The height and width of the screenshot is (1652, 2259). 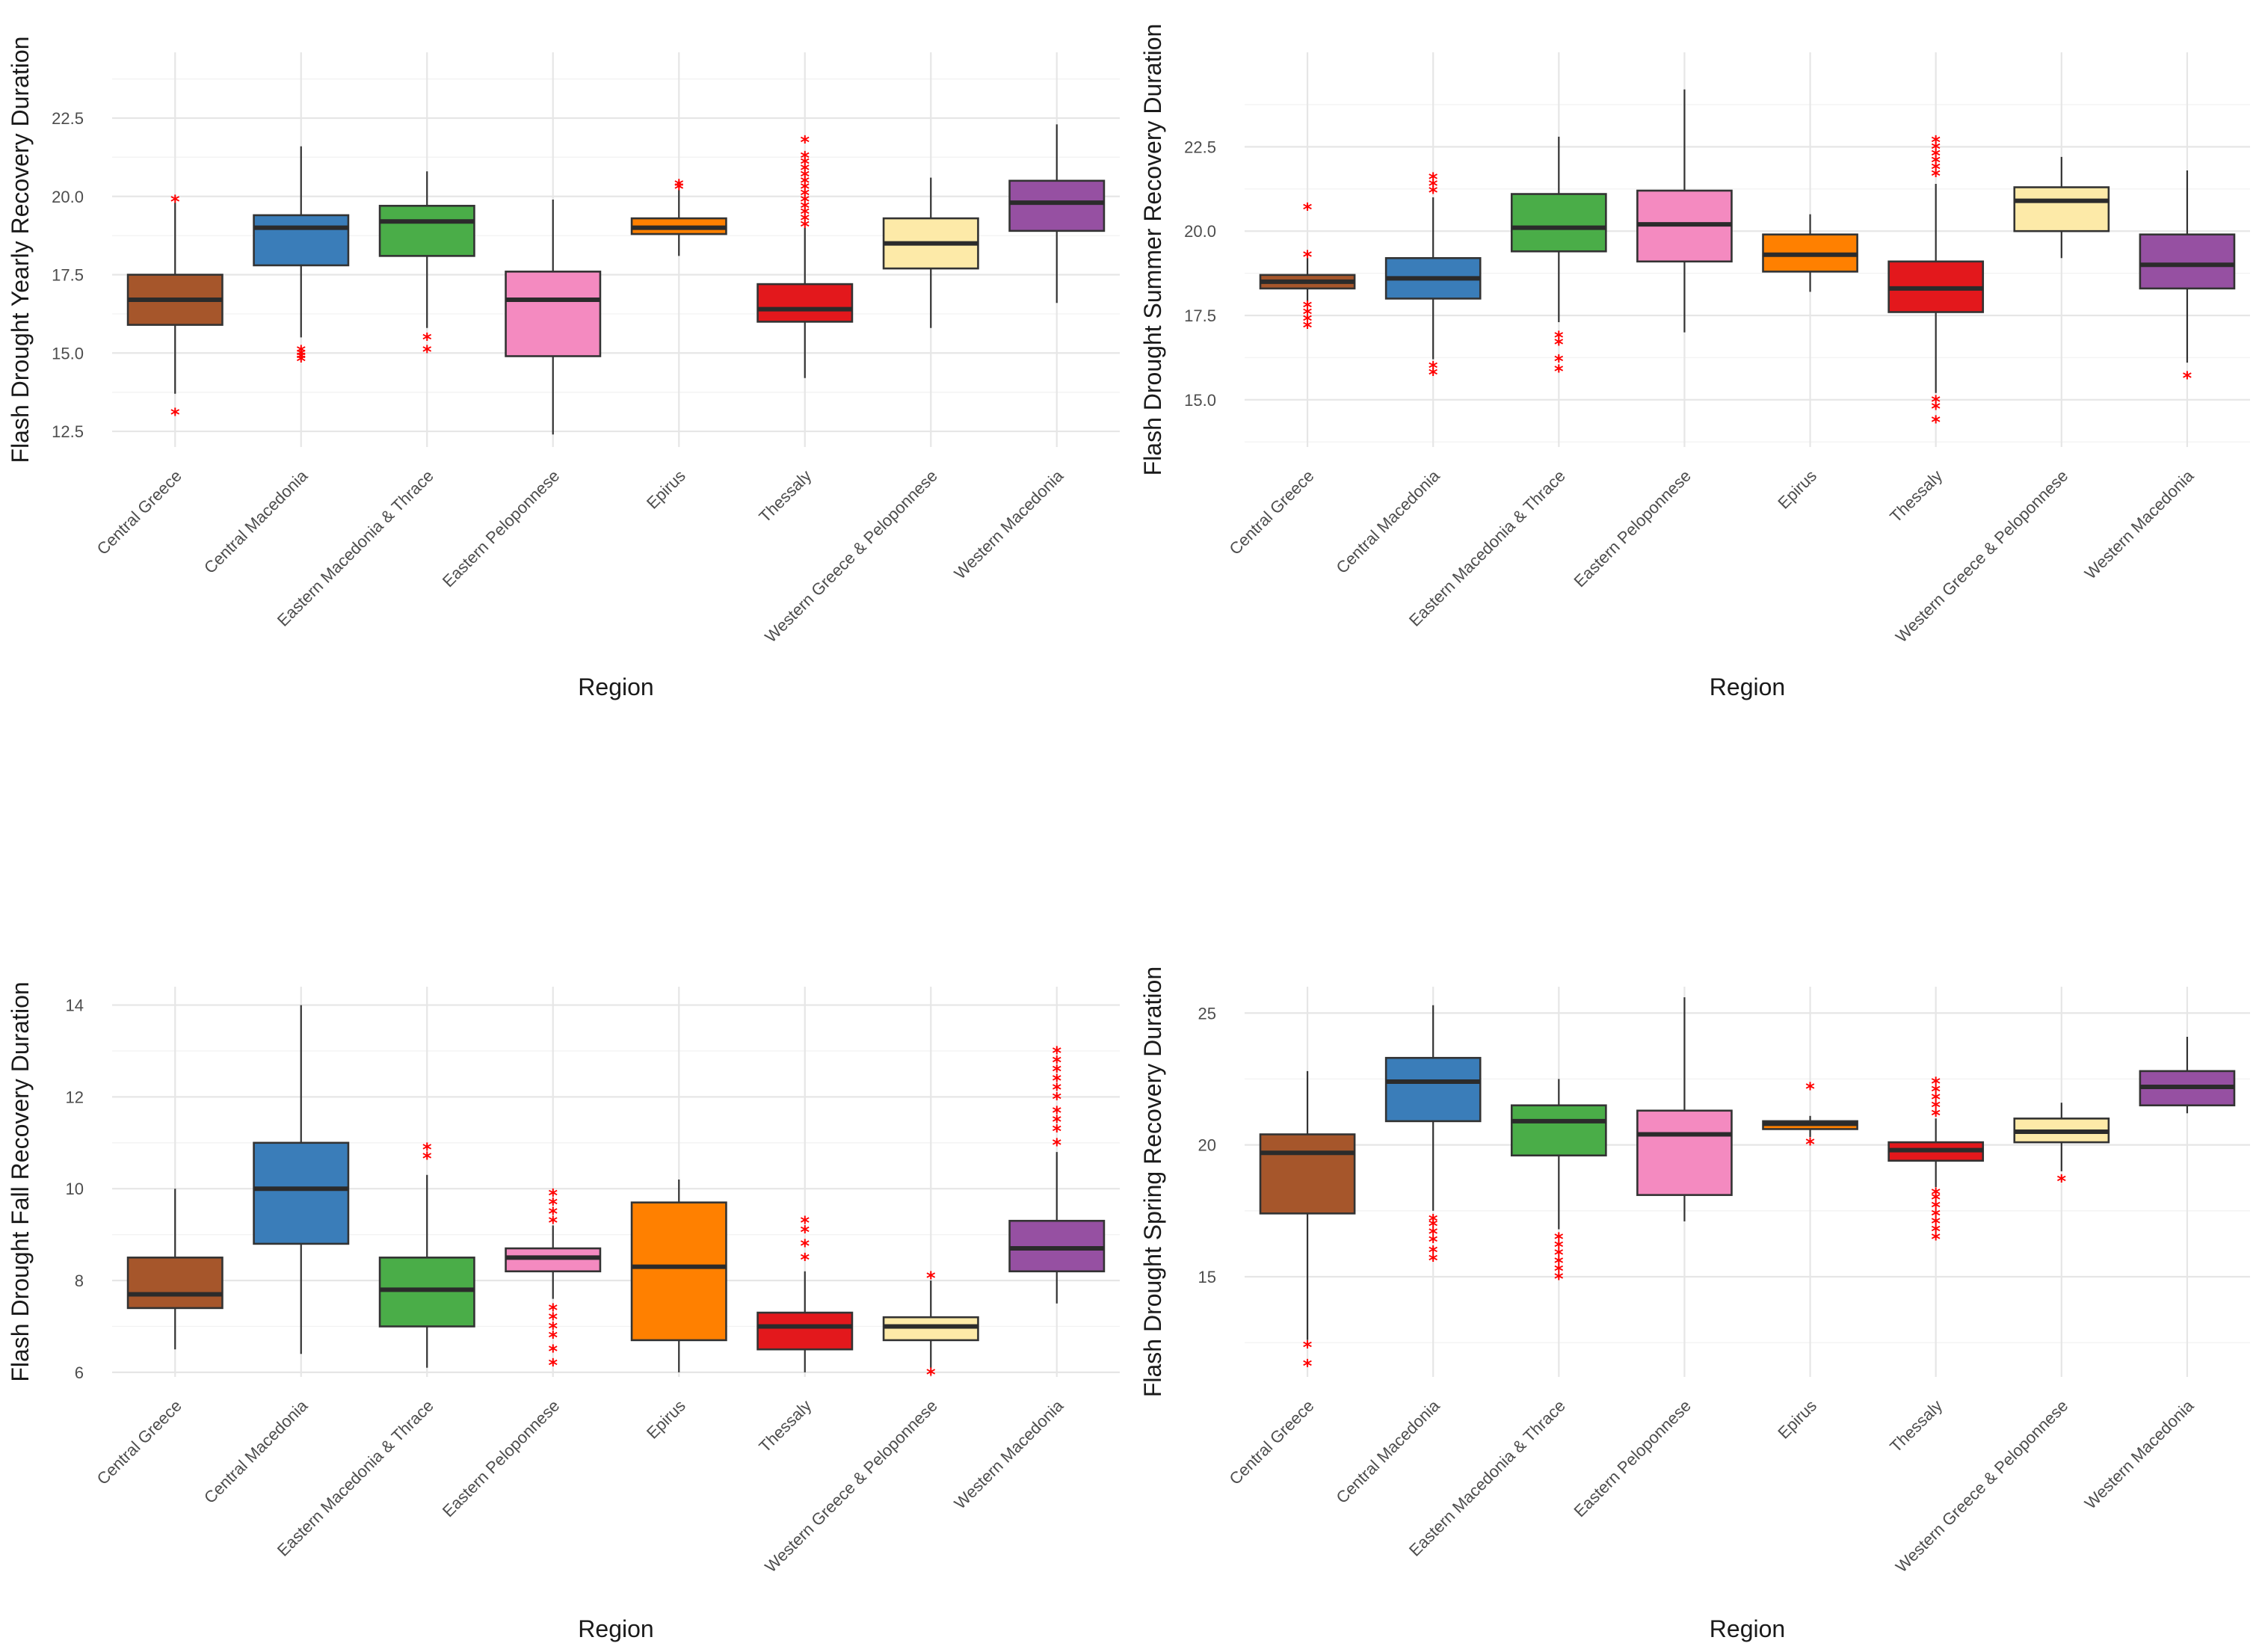 I want to click on y-tick-label: 20, so click(x=1207, y=1145).